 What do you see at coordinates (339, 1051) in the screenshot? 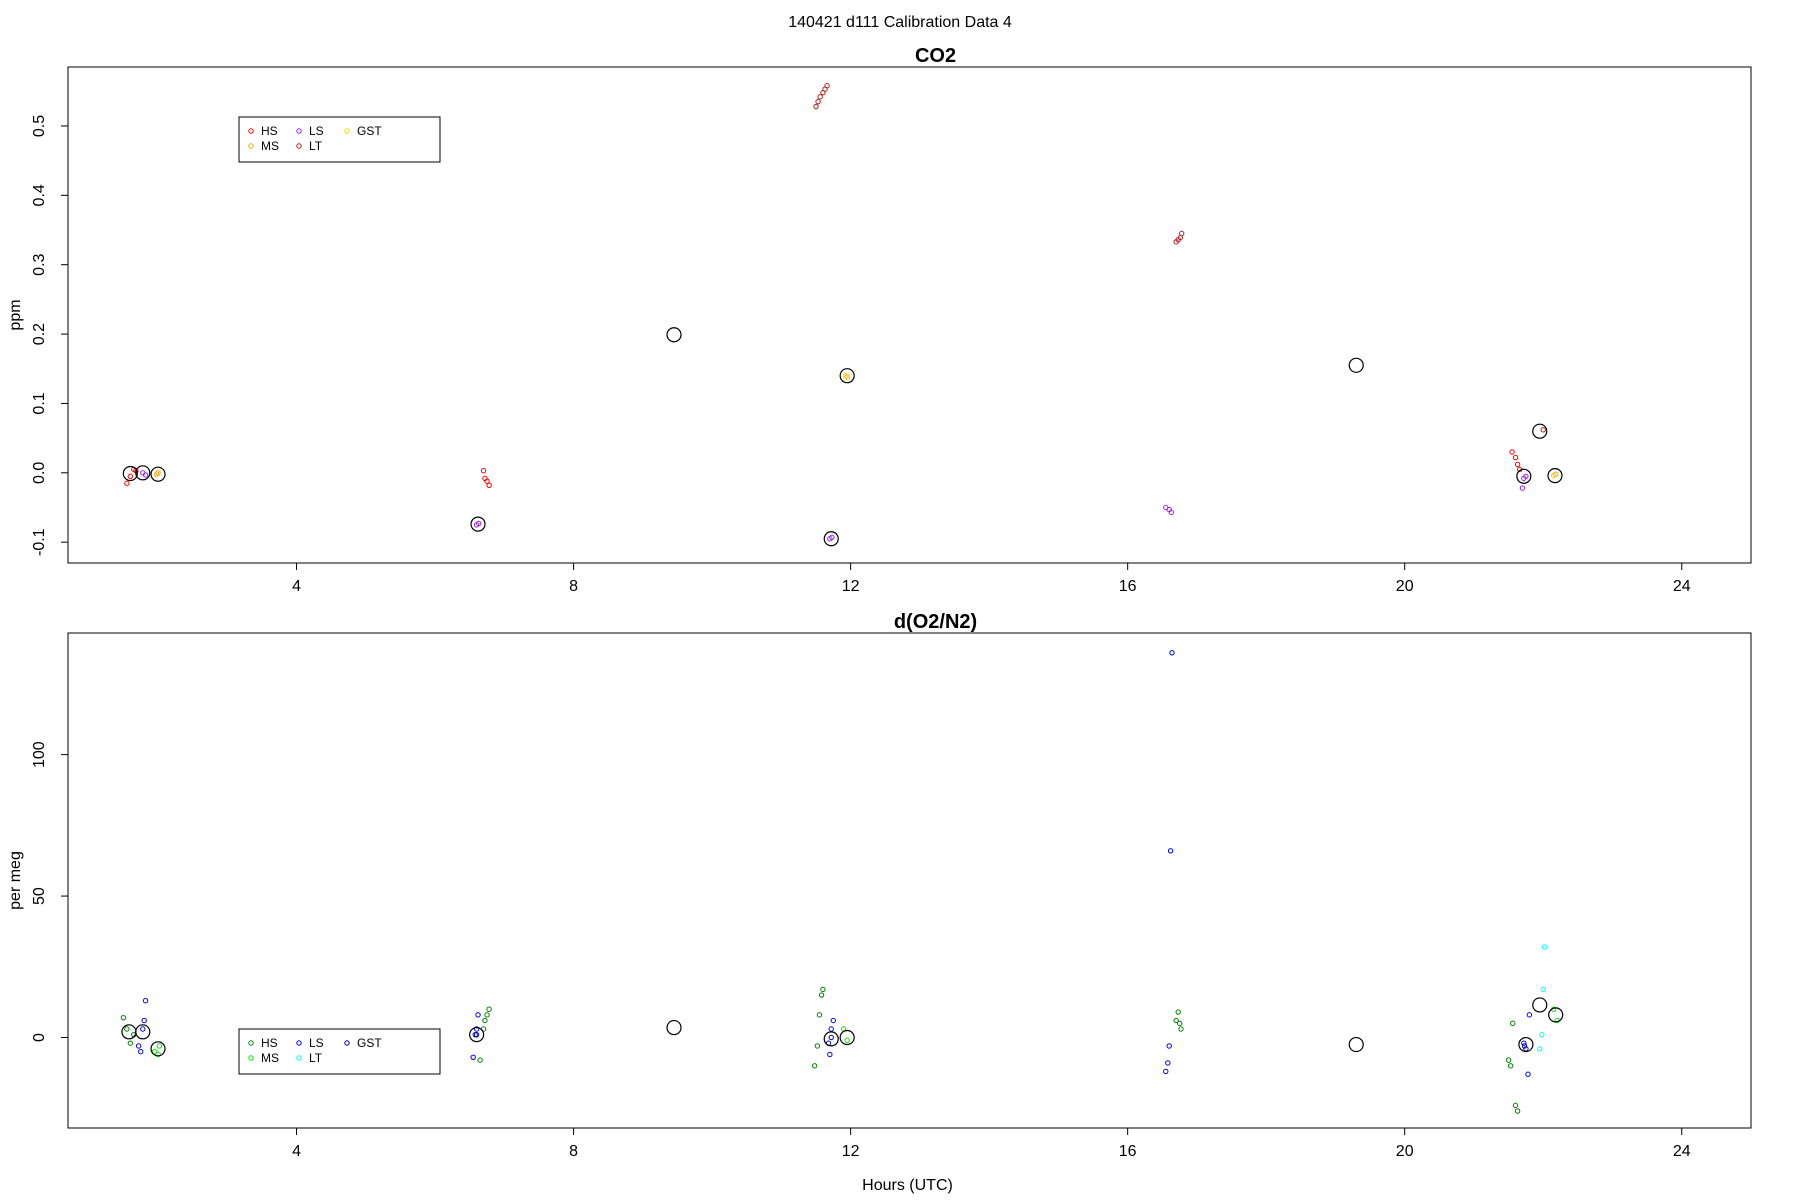
I see `o2n2-legend-box` at bounding box center [339, 1051].